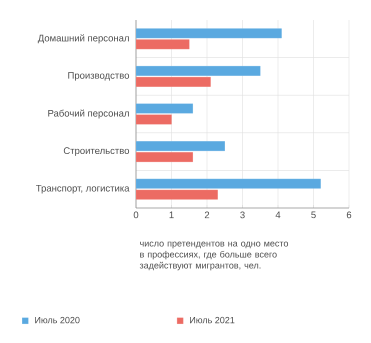  What do you see at coordinates (57, 320) in the screenshot?
I see `legend-label: Июль 2020` at bounding box center [57, 320].